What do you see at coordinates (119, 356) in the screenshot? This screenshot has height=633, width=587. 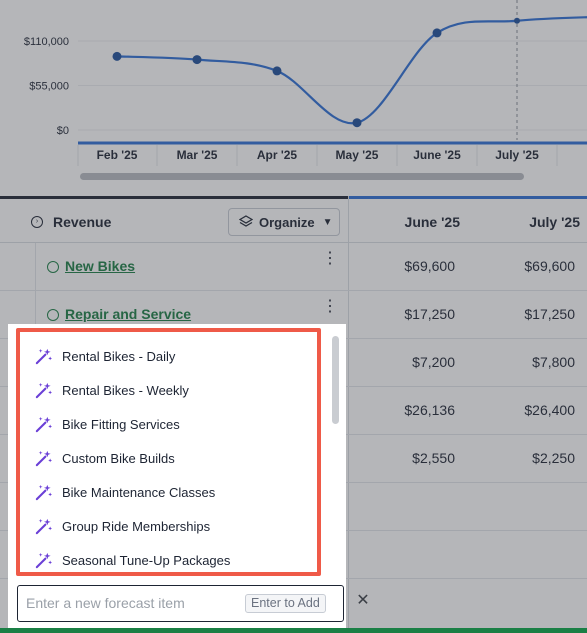 I see `suggestion-label: Rental Bikes - Daily` at bounding box center [119, 356].